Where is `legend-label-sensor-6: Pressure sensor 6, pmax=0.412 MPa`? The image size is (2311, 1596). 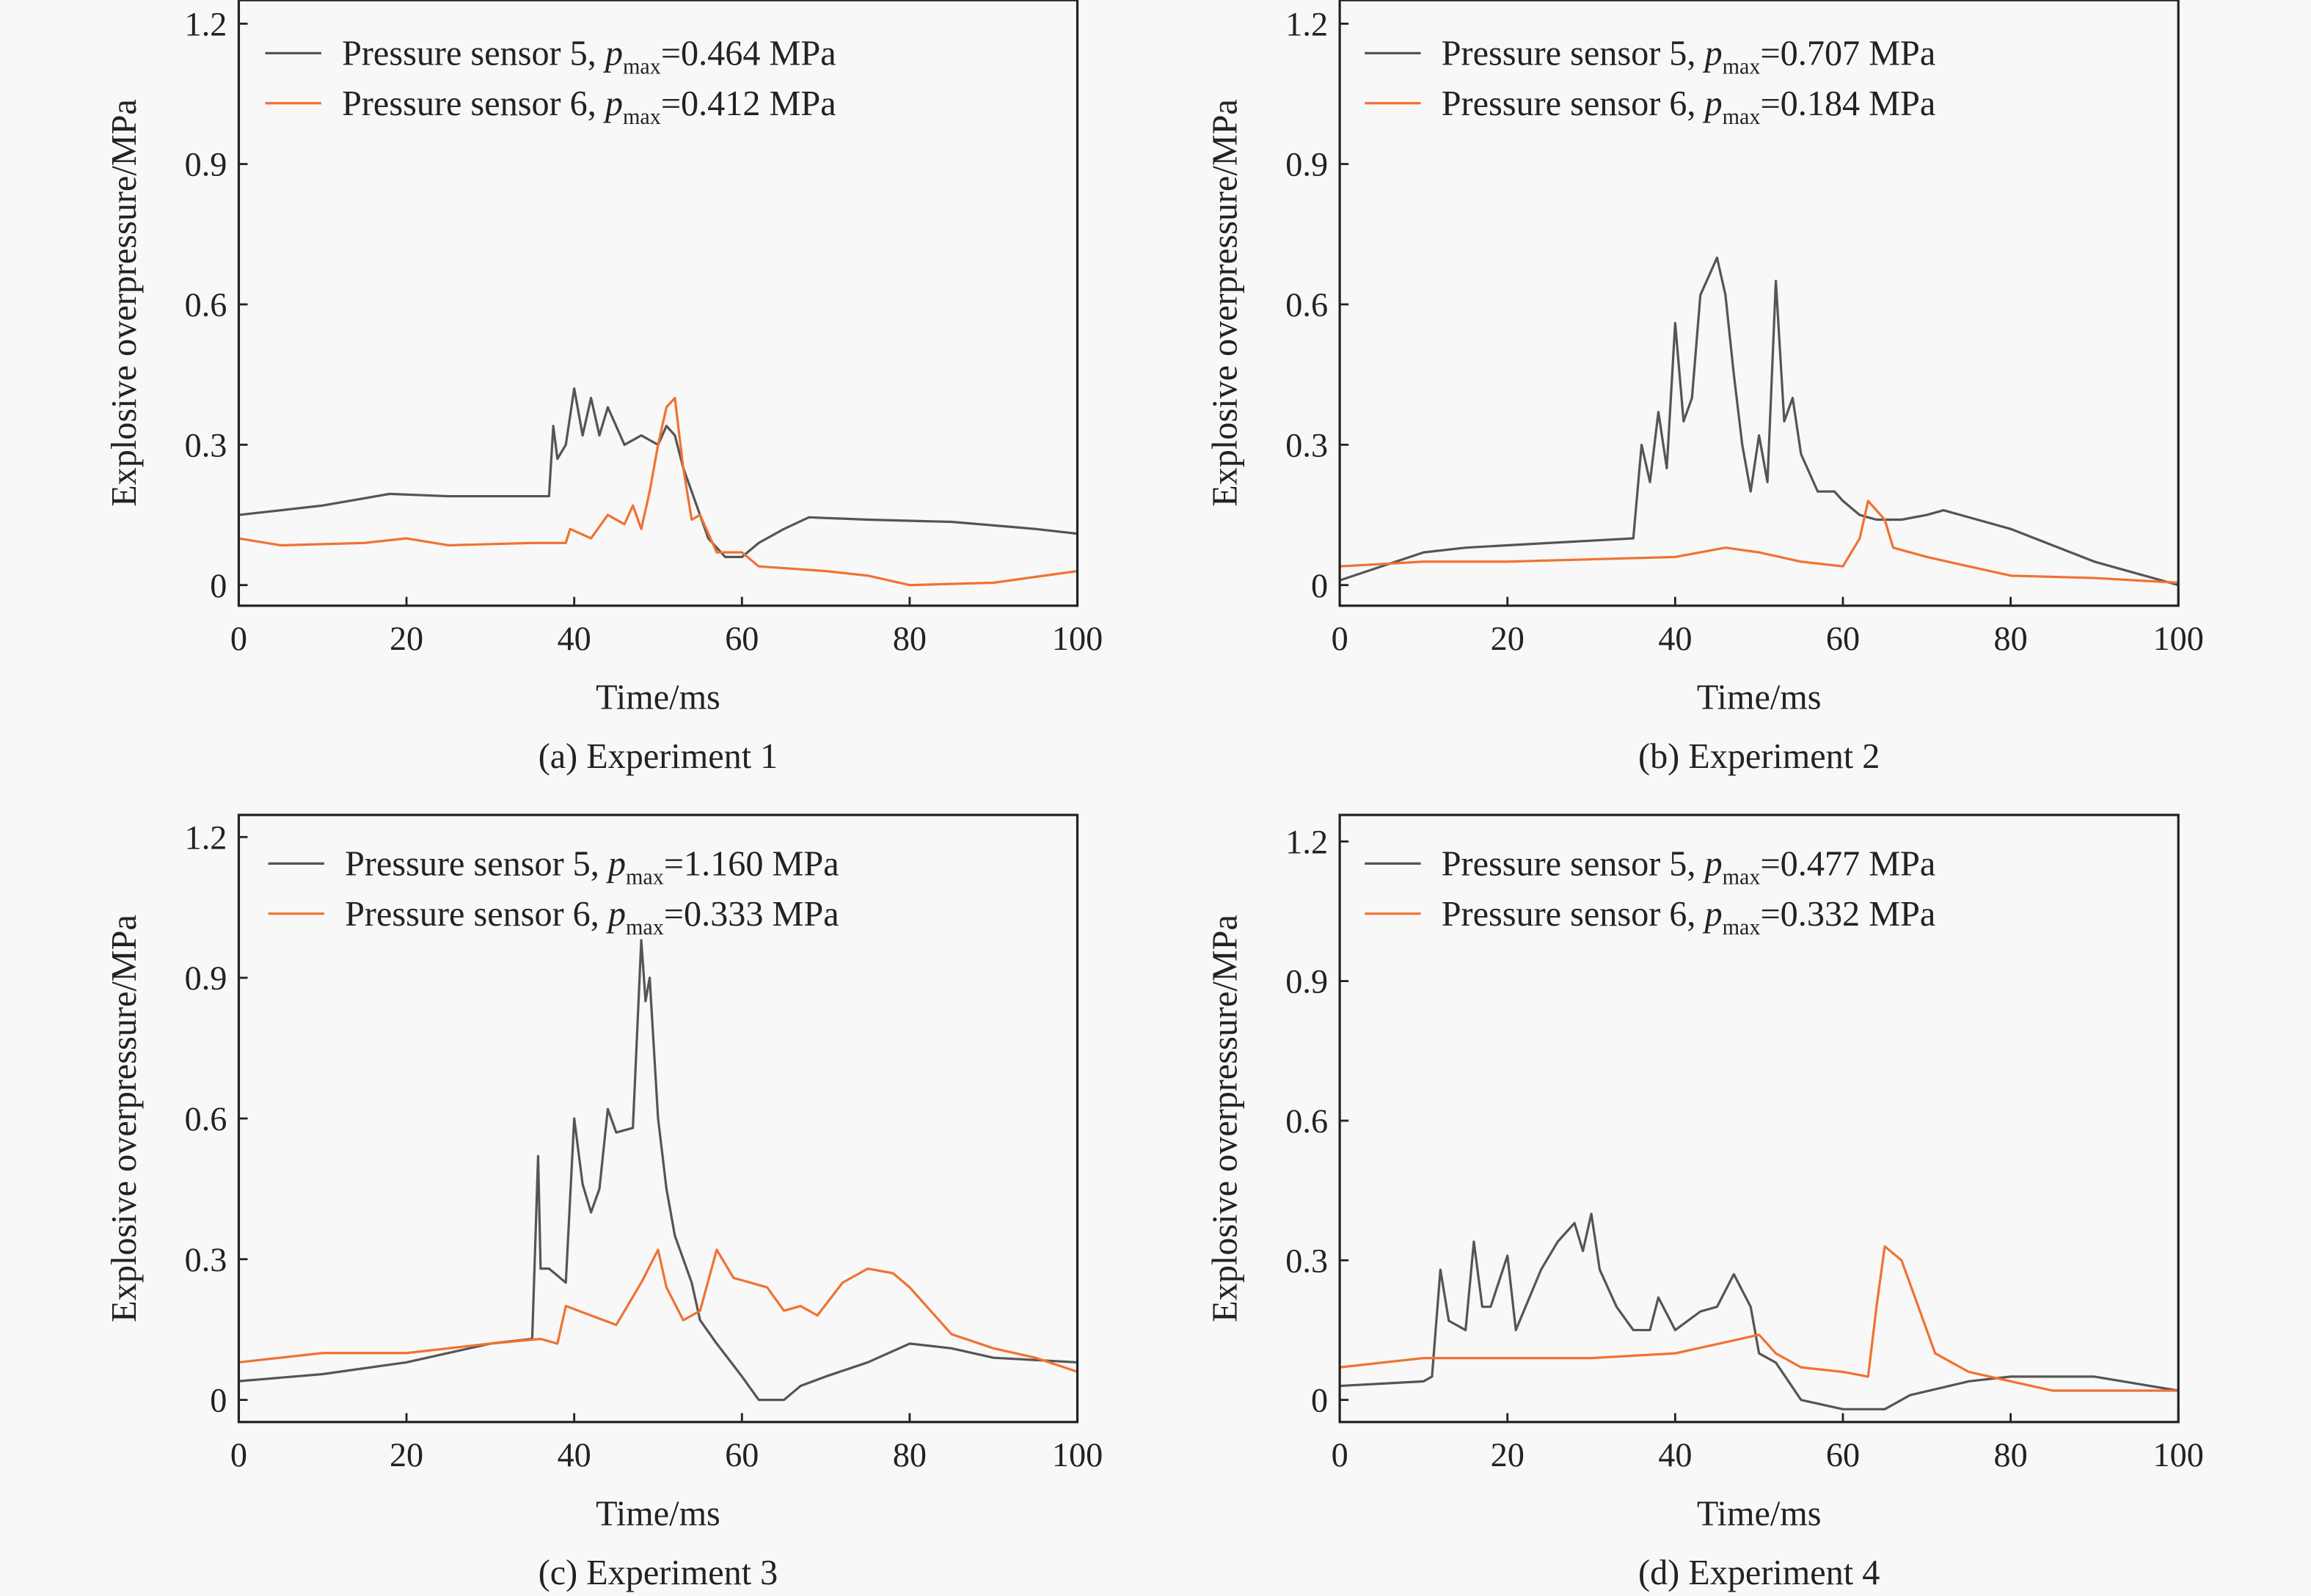
legend-label-sensor-6: Pressure sensor 6, pmax=0.412 MPa is located at coordinates (589, 106).